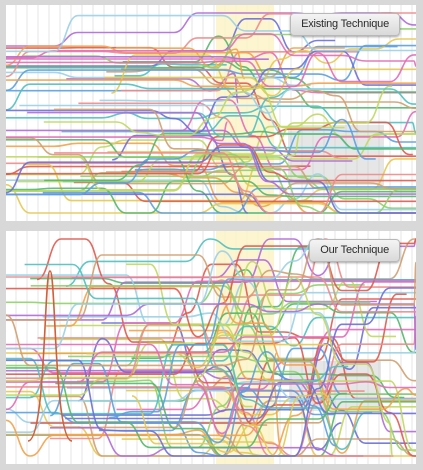 Image resolution: width=423 pixels, height=470 pixels. Describe the element at coordinates (354, 250) in the screenshot. I see `panel-label-ours: Our Technique` at that location.